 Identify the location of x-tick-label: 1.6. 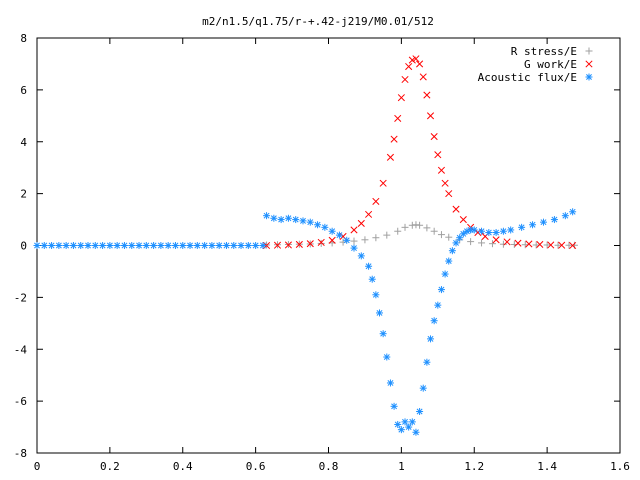
(620, 466).